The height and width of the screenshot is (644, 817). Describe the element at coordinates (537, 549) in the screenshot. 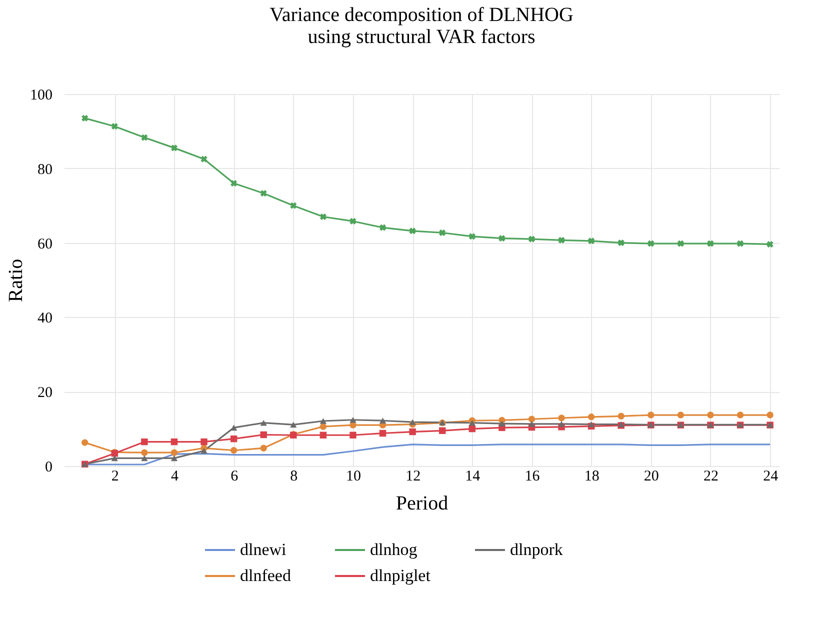

I see `legend-label: dlnpork` at that location.